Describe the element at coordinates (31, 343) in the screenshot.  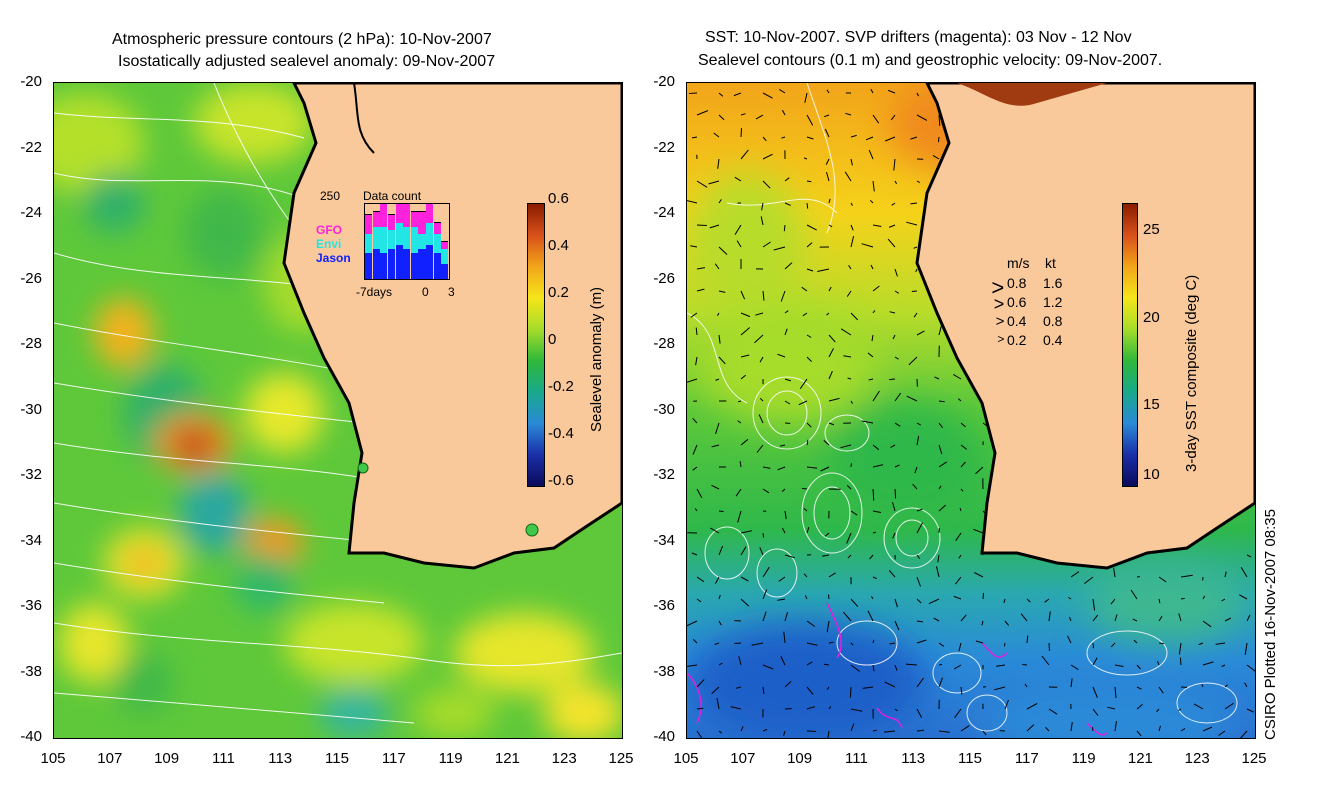
I see `lat-tick-label: -28` at that location.